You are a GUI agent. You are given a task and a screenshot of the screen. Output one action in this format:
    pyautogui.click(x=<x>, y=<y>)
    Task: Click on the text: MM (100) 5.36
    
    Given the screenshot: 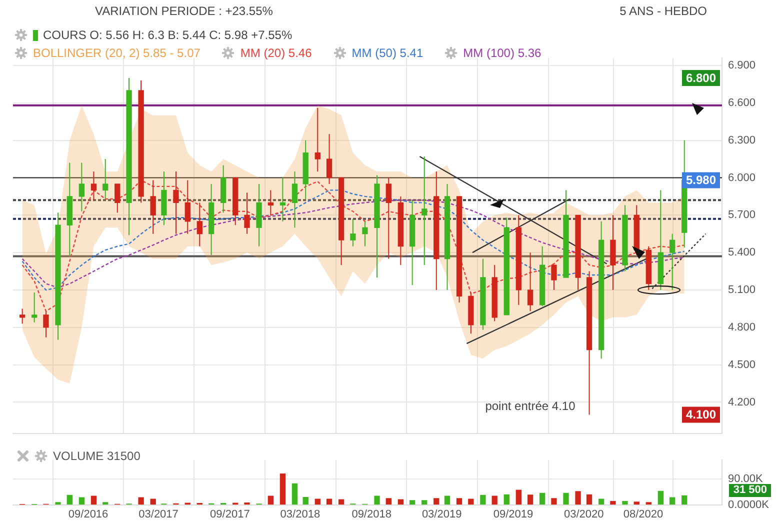 What is the action you would take?
    pyautogui.click(x=502, y=53)
    